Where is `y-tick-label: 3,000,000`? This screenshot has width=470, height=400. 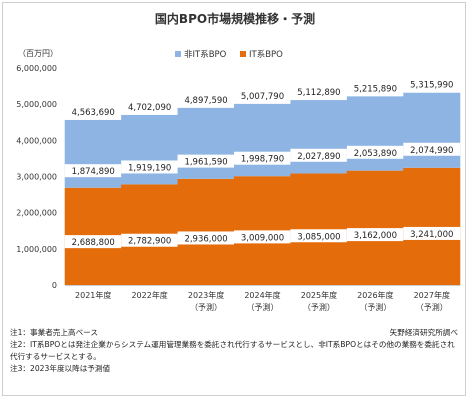
y-tick-label: 3,000,000 is located at coordinates (36, 177).